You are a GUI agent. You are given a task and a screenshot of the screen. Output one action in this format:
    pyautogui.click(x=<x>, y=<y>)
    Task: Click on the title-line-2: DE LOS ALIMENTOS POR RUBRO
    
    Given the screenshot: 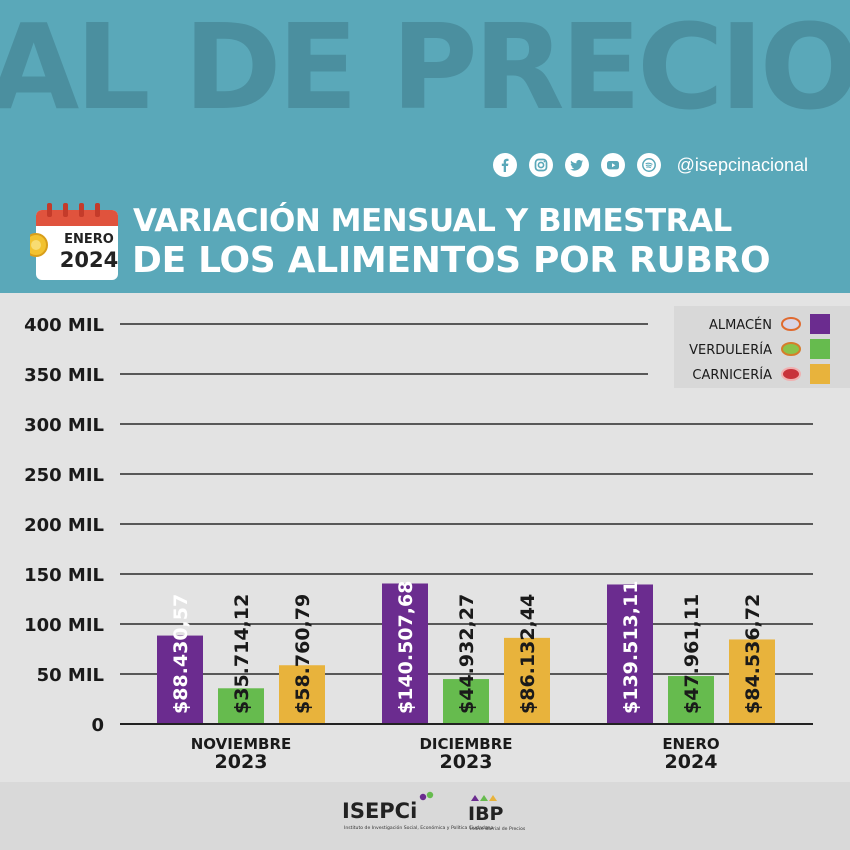 What is the action you would take?
    pyautogui.click(x=451, y=260)
    